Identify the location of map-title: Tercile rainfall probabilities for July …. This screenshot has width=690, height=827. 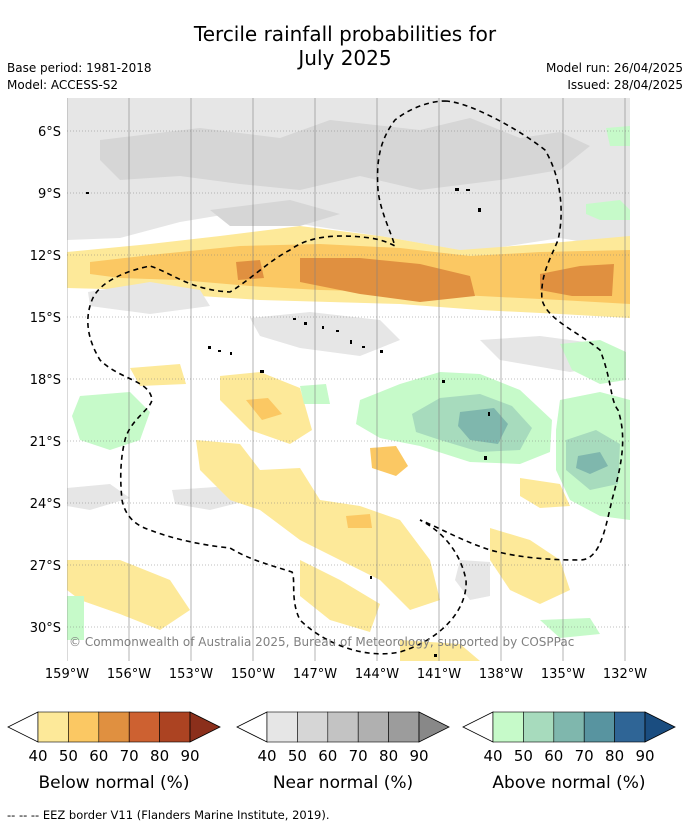
(345, 46).